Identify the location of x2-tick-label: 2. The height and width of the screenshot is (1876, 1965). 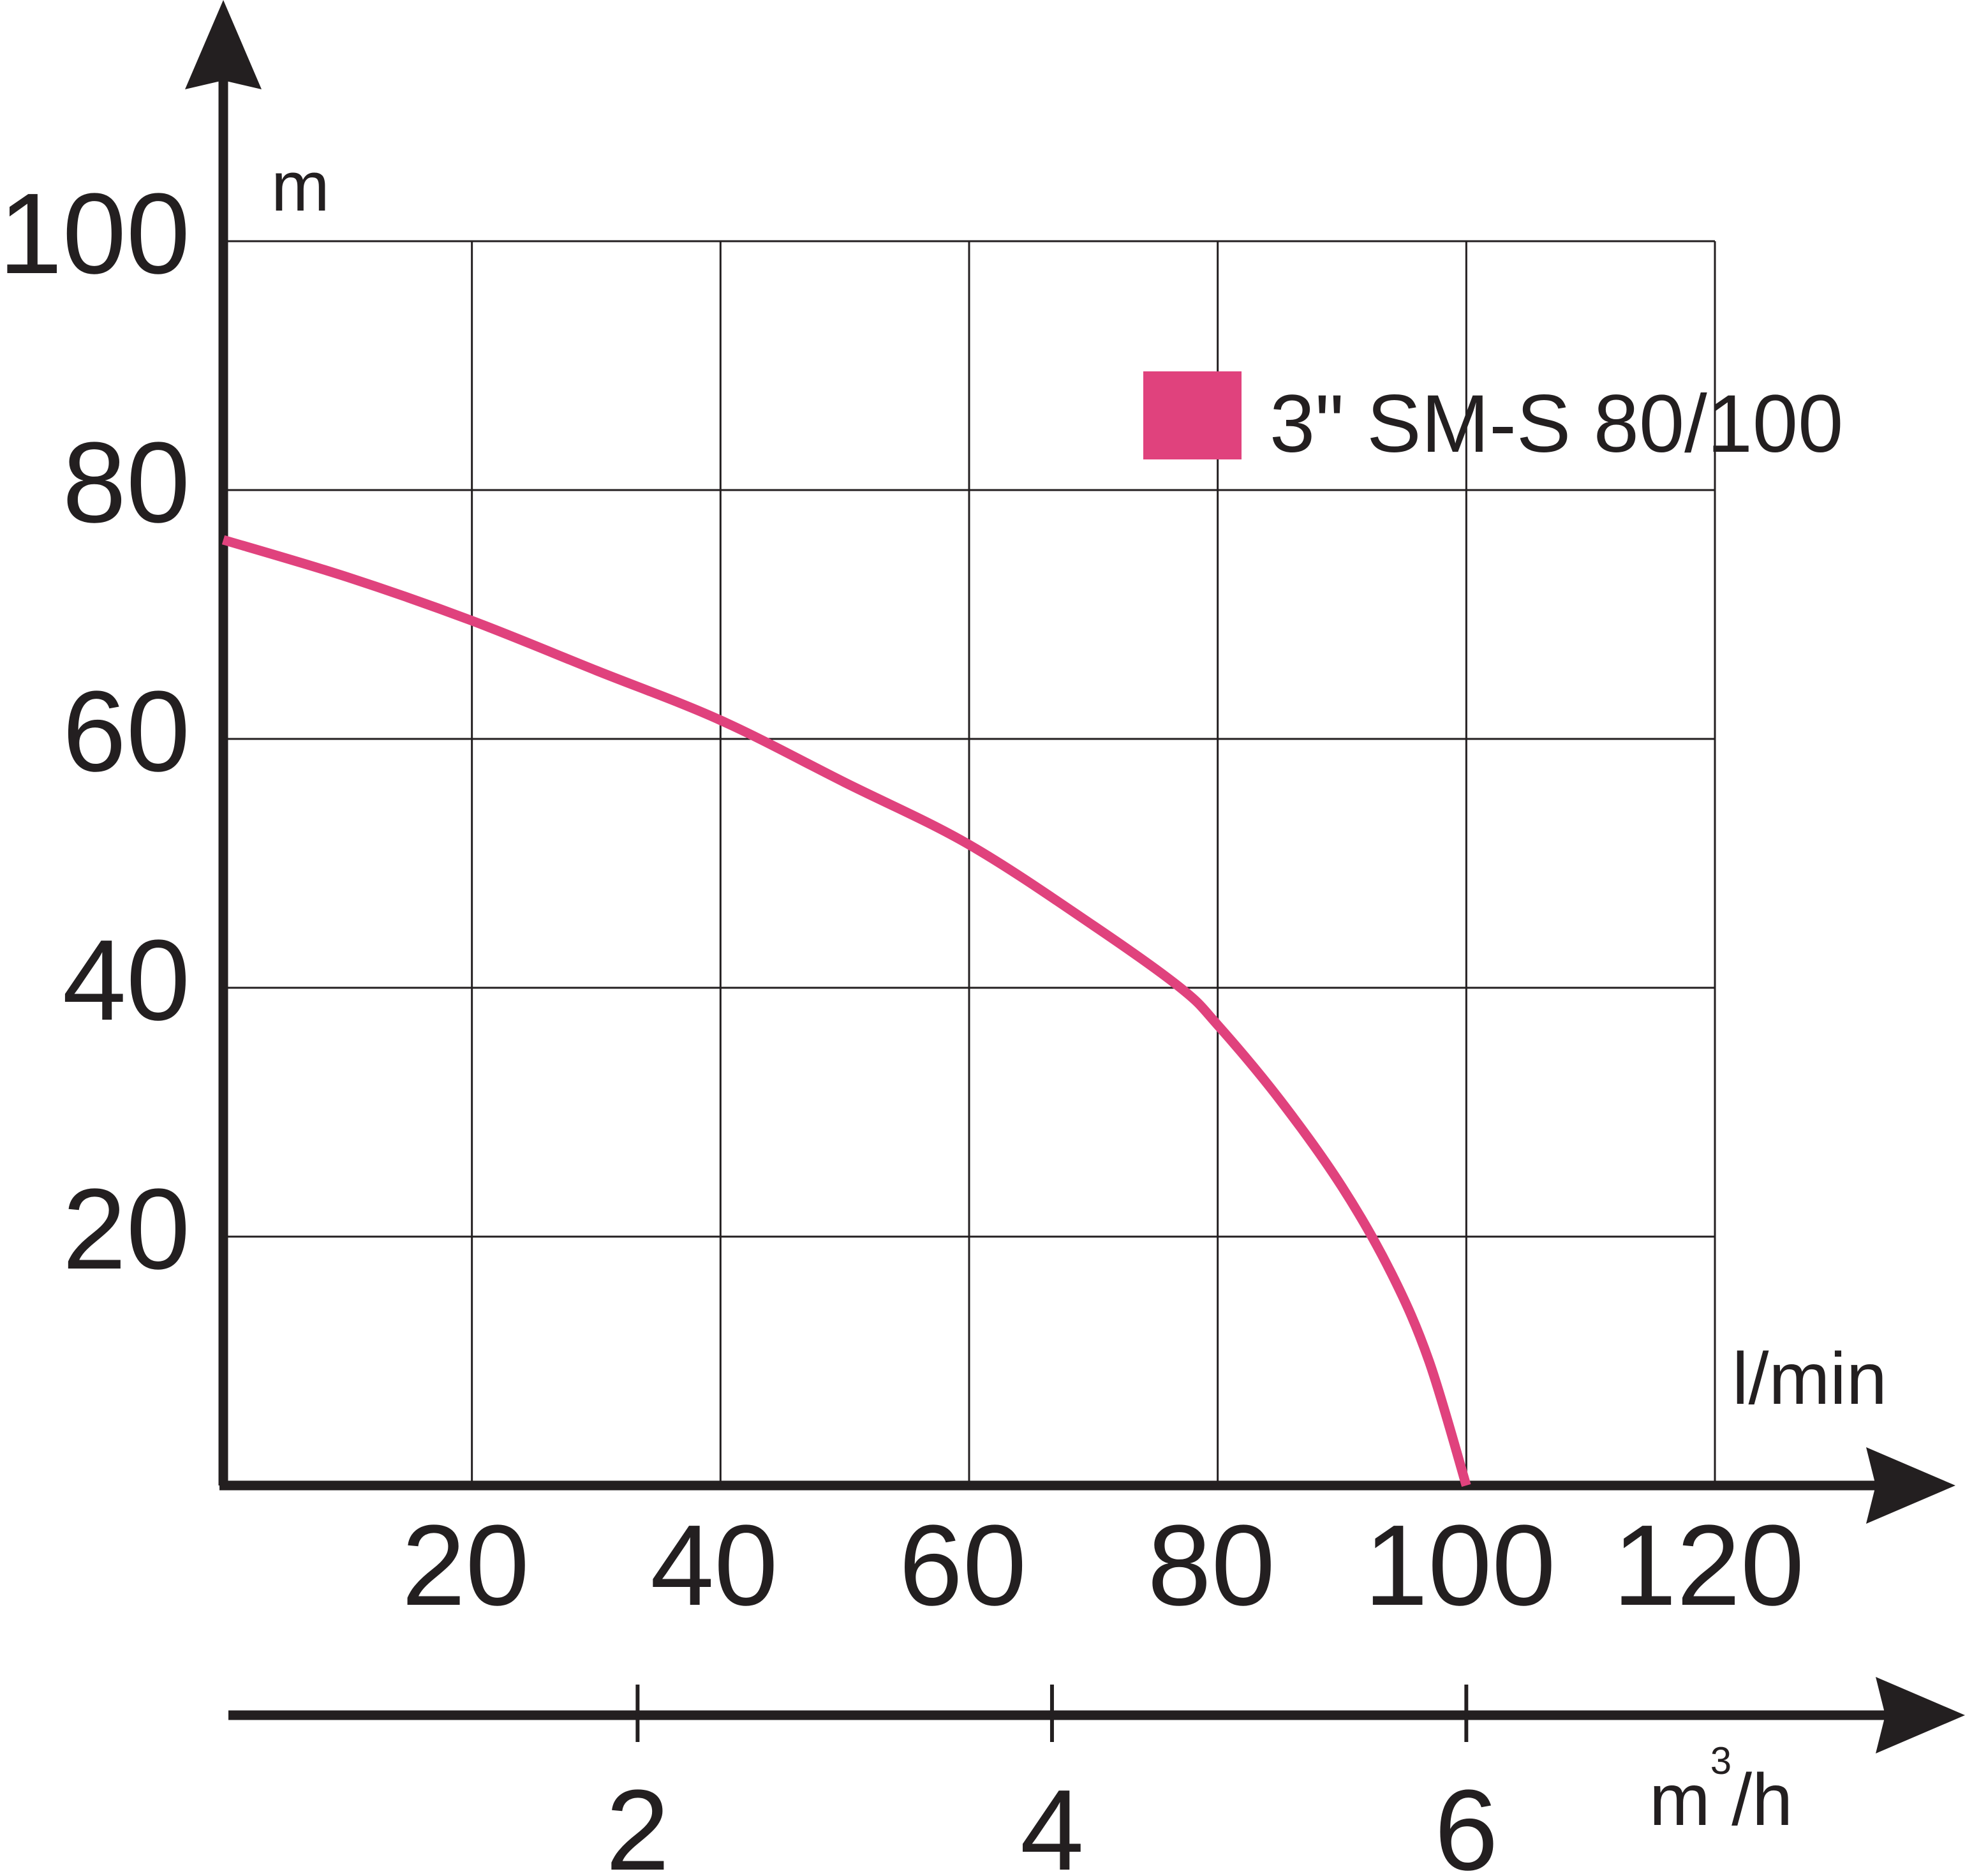
(637, 1819).